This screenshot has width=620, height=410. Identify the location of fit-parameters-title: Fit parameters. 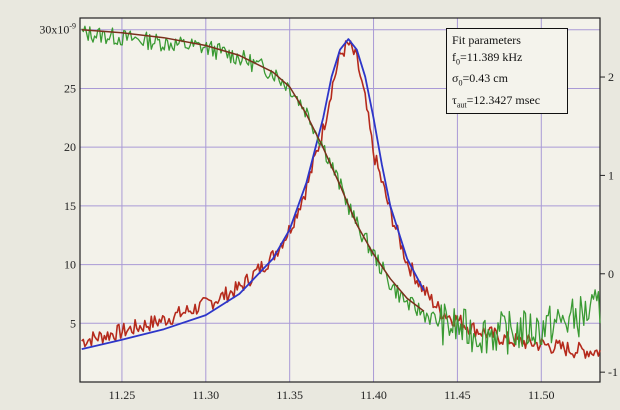
(486, 40).